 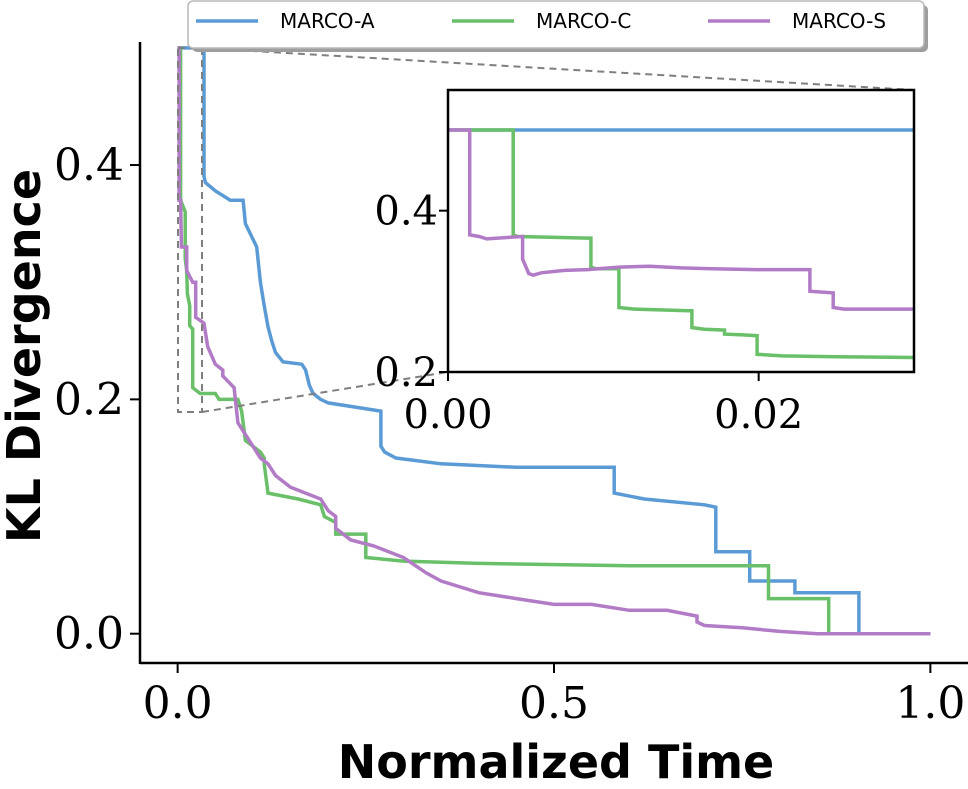 I want to click on legend-entries: MARCO-A MARCO-C MARCO-S, so click(x=541, y=21).